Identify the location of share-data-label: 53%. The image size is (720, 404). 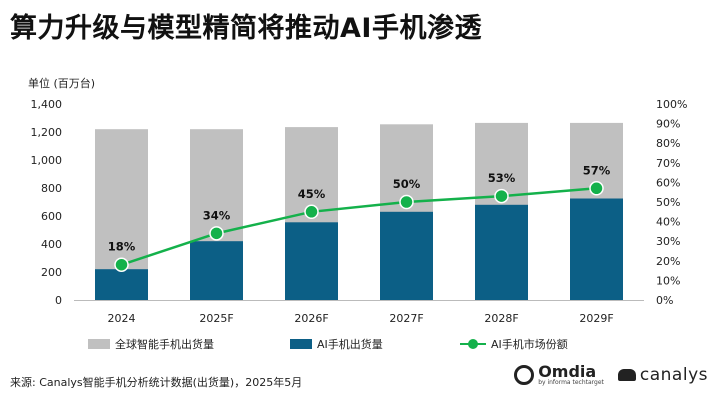
(502, 178).